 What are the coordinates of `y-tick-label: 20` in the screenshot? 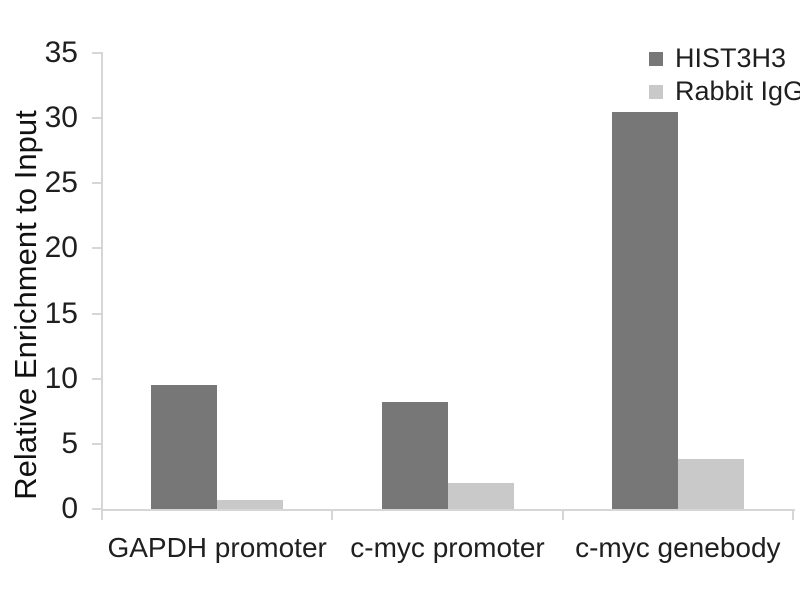 It's located at (61, 248).